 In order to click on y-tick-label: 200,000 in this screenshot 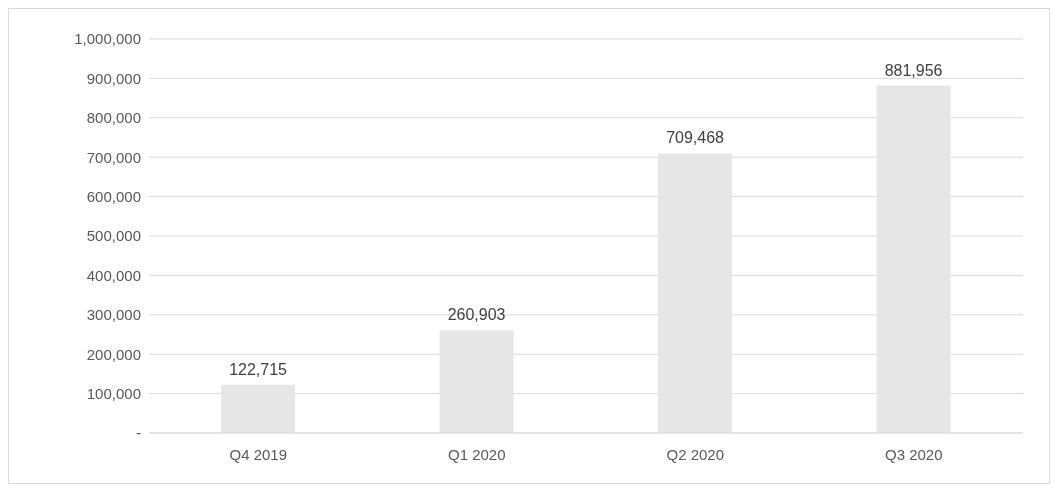, I will do `click(113, 354)`.